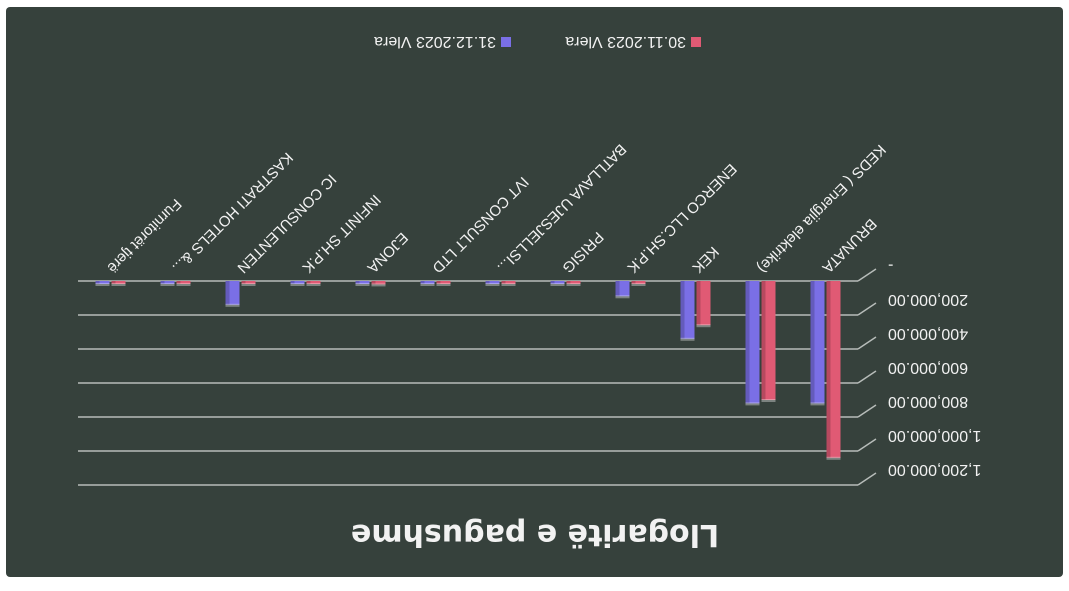 This screenshot has height=591, width=1069. Describe the element at coordinates (435, 41) in the screenshot. I see `legend-label-series-2: 31.12.2023 Vlera` at that location.